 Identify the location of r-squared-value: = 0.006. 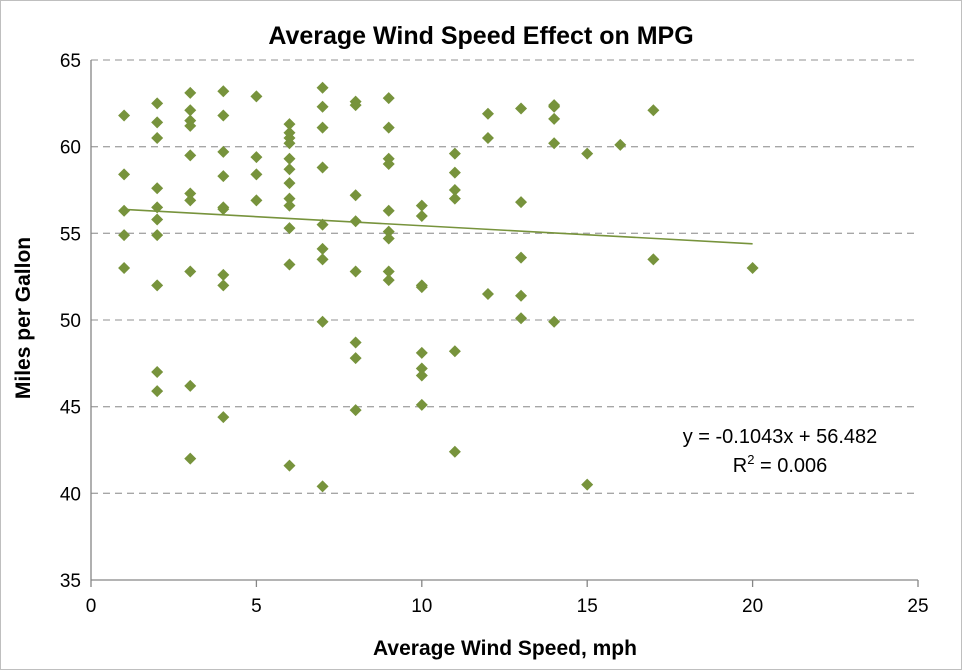
(790, 466).